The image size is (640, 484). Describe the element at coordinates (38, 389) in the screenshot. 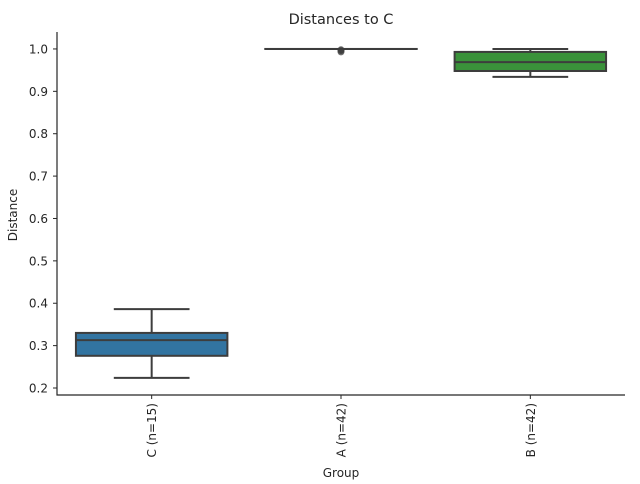

I see `y-tick-label: 0.2` at that location.